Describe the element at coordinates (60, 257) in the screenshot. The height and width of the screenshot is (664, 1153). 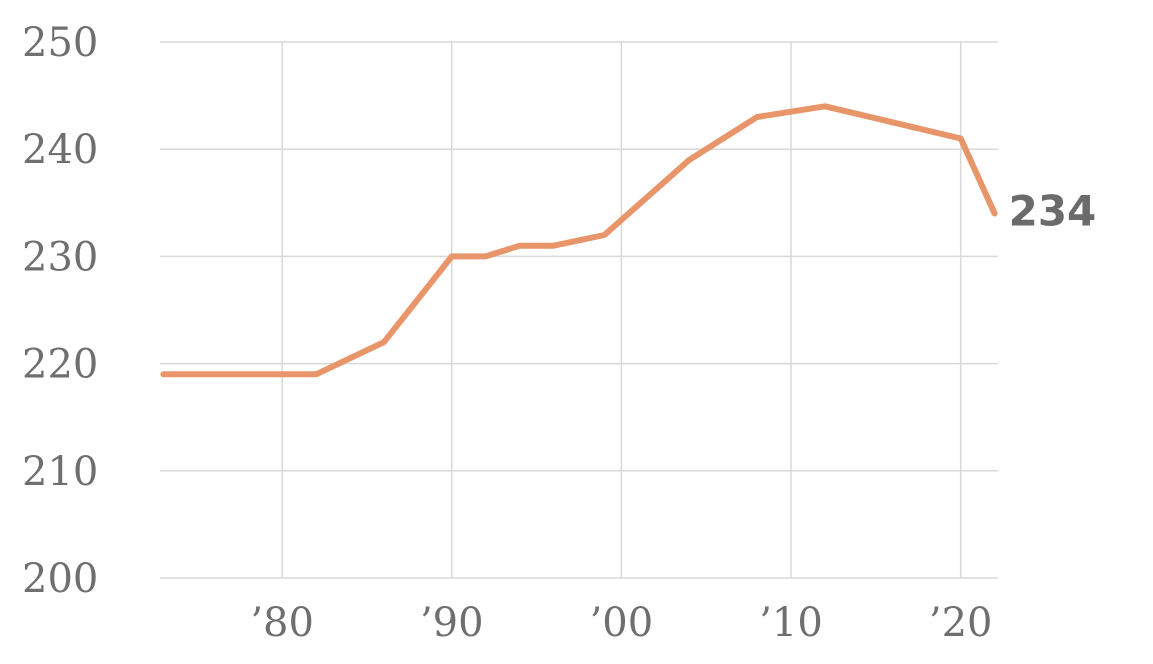
I see `y-tick-label: 230` at that location.